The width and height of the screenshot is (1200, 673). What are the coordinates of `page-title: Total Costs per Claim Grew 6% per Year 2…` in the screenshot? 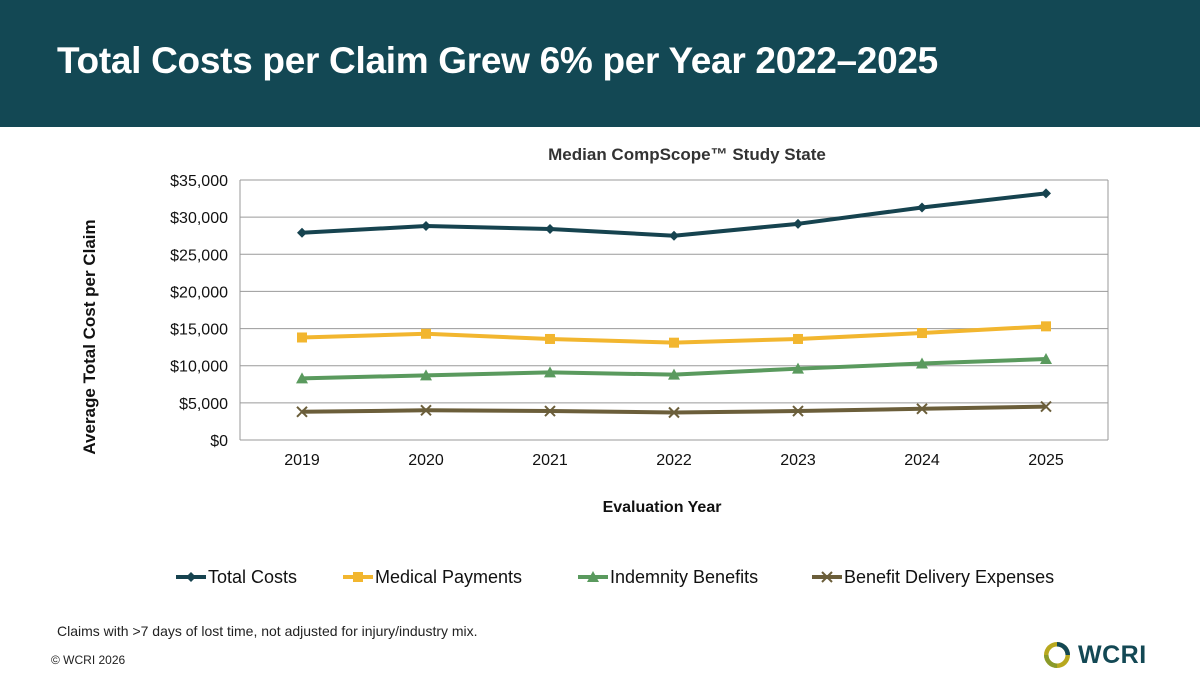 It's located at (497, 60).